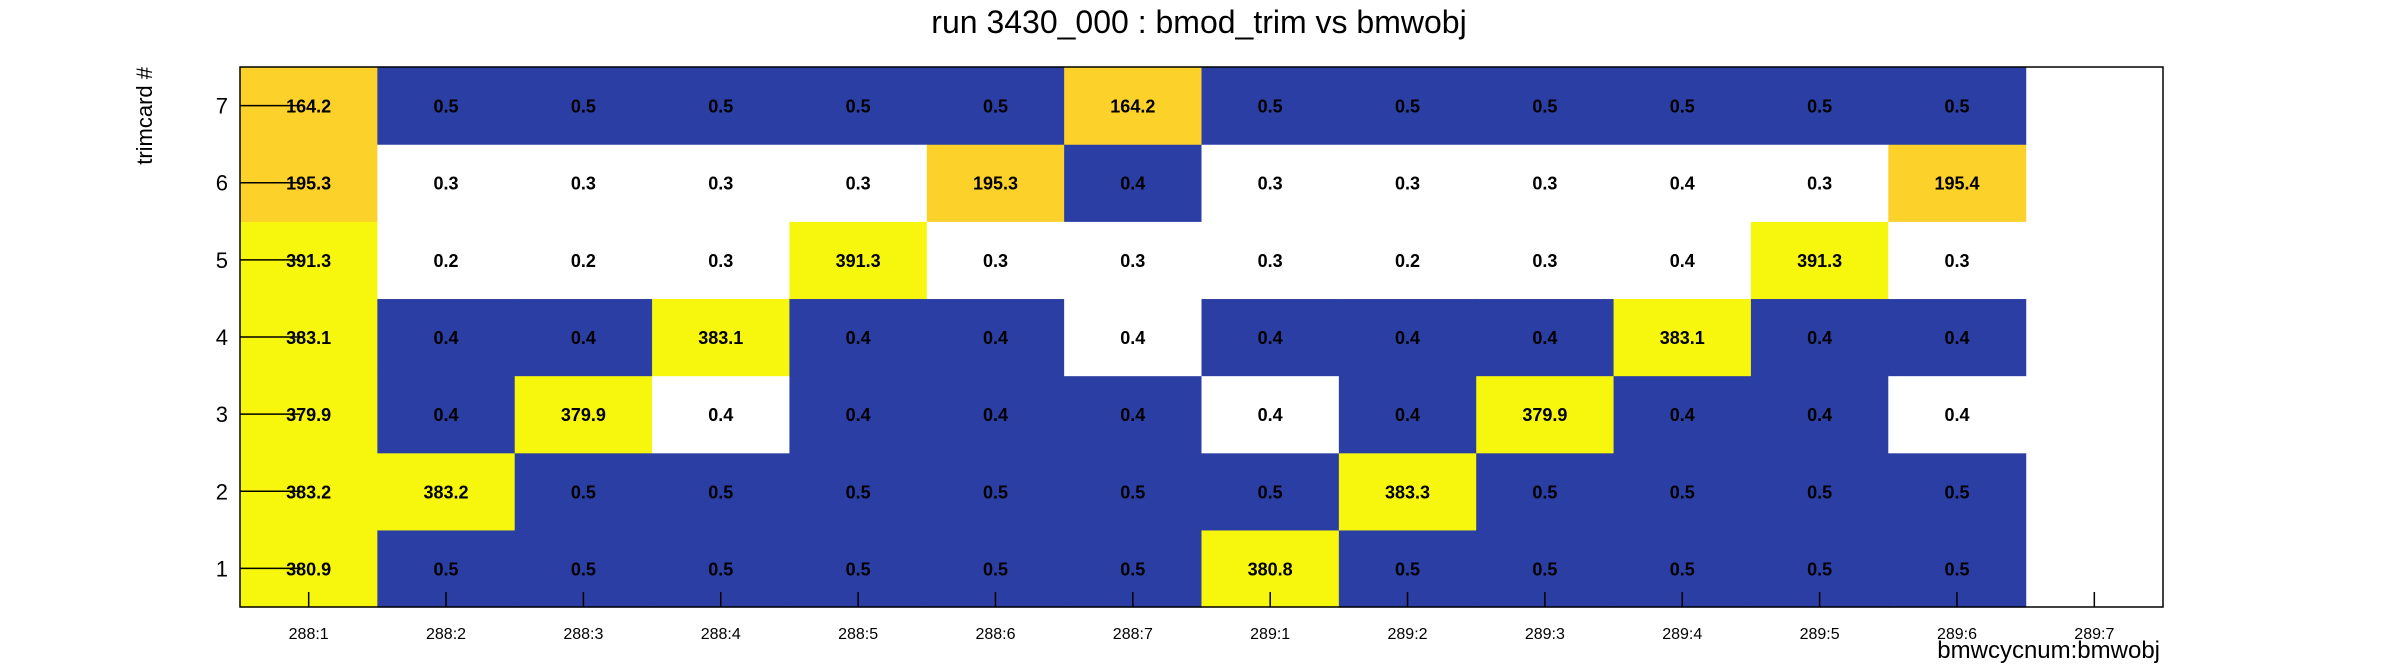  I want to click on cell-value-label: 195.4, so click(1956, 184).